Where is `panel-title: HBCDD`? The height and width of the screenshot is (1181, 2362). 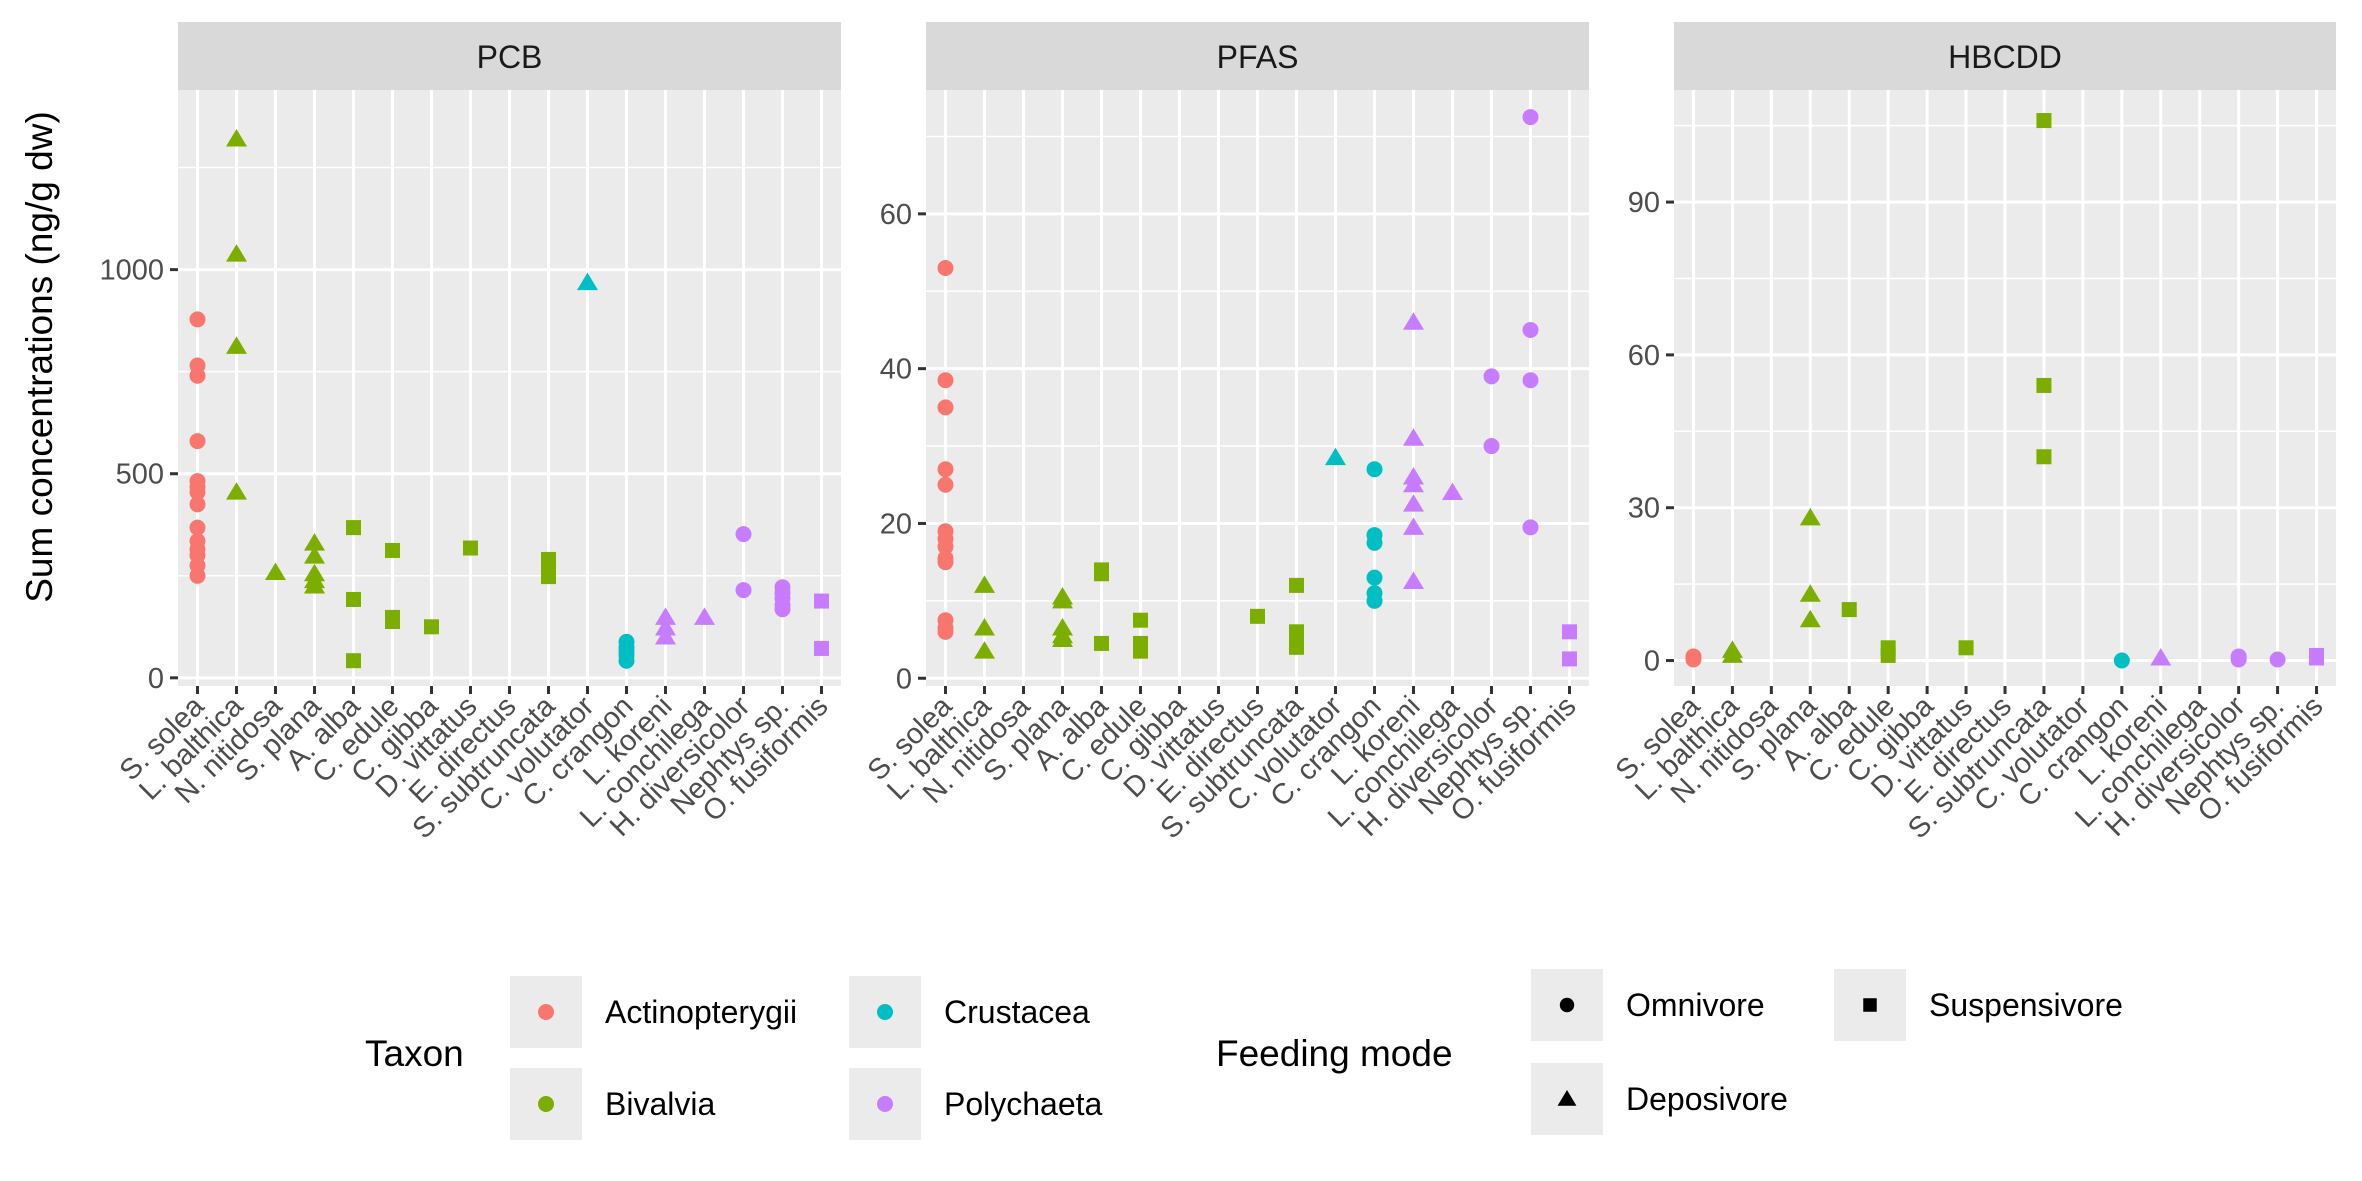 panel-title: HBCDD is located at coordinates (2005, 57).